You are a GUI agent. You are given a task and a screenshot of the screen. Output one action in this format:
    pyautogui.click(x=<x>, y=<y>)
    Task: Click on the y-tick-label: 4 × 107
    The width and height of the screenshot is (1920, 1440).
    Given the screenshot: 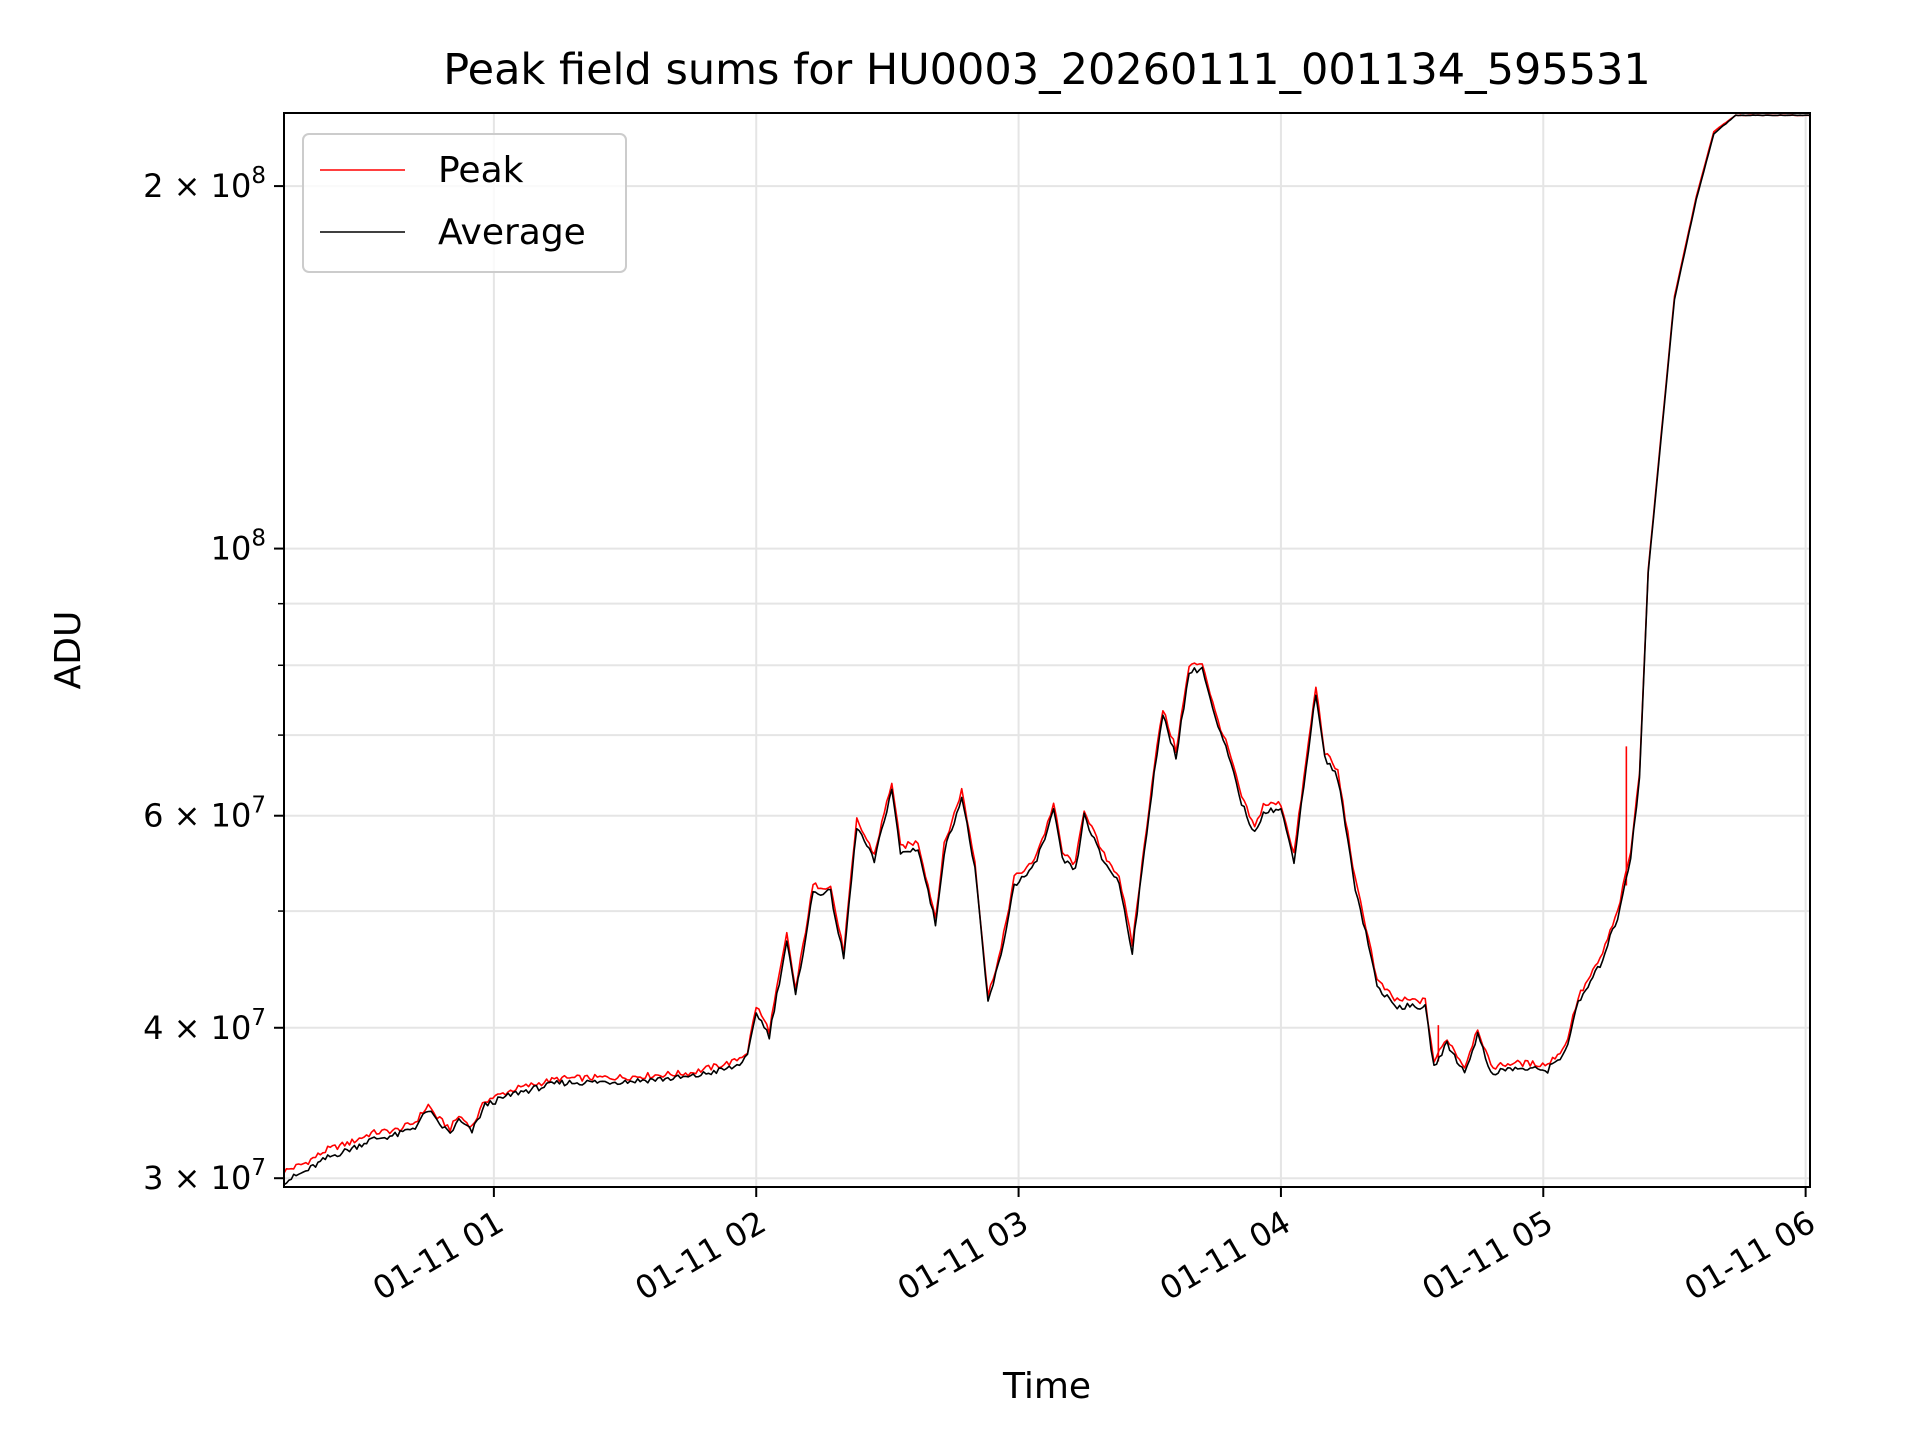 What is the action you would take?
    pyautogui.click(x=204, y=1026)
    